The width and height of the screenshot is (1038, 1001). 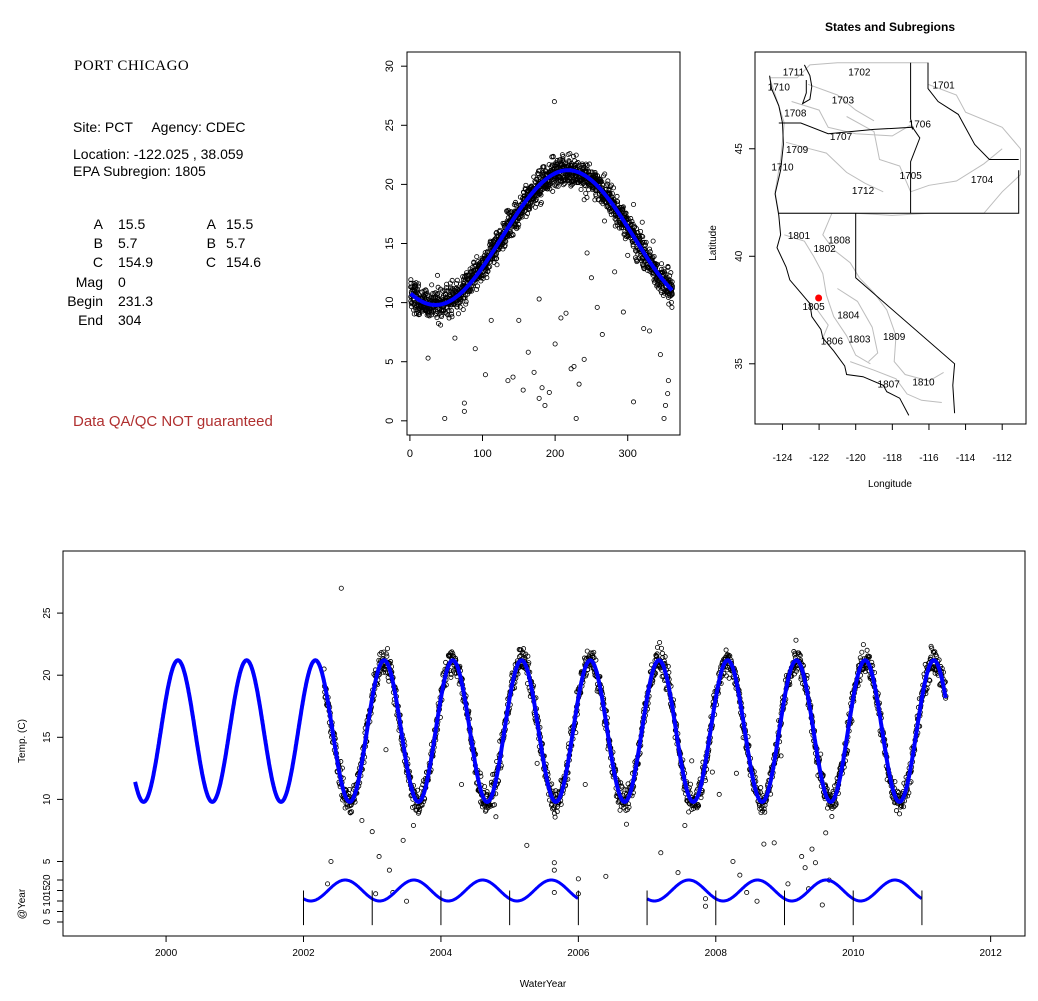 What do you see at coordinates (97, 262) in the screenshot?
I see `param-label: C` at bounding box center [97, 262].